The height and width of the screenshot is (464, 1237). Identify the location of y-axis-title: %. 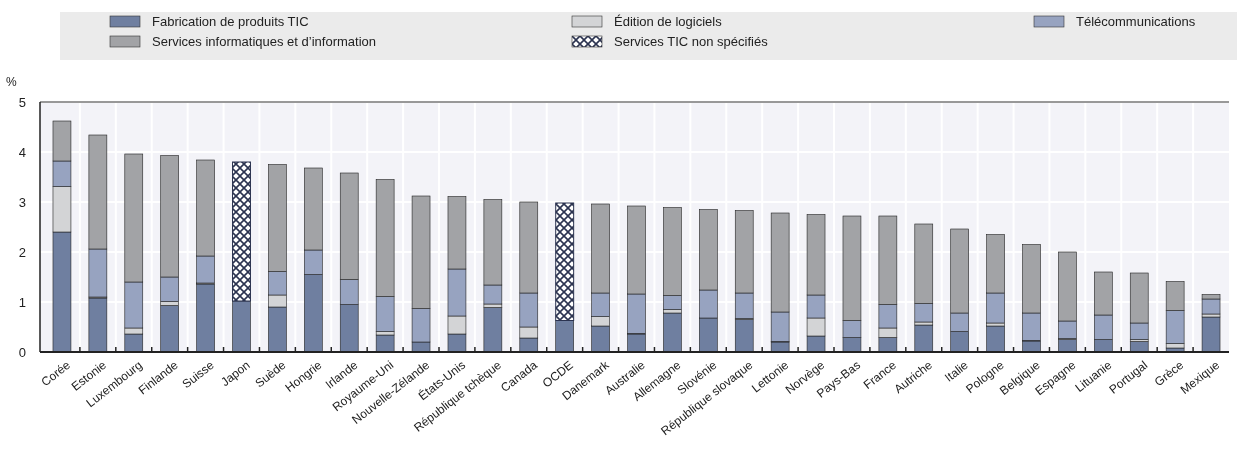
(11, 82).